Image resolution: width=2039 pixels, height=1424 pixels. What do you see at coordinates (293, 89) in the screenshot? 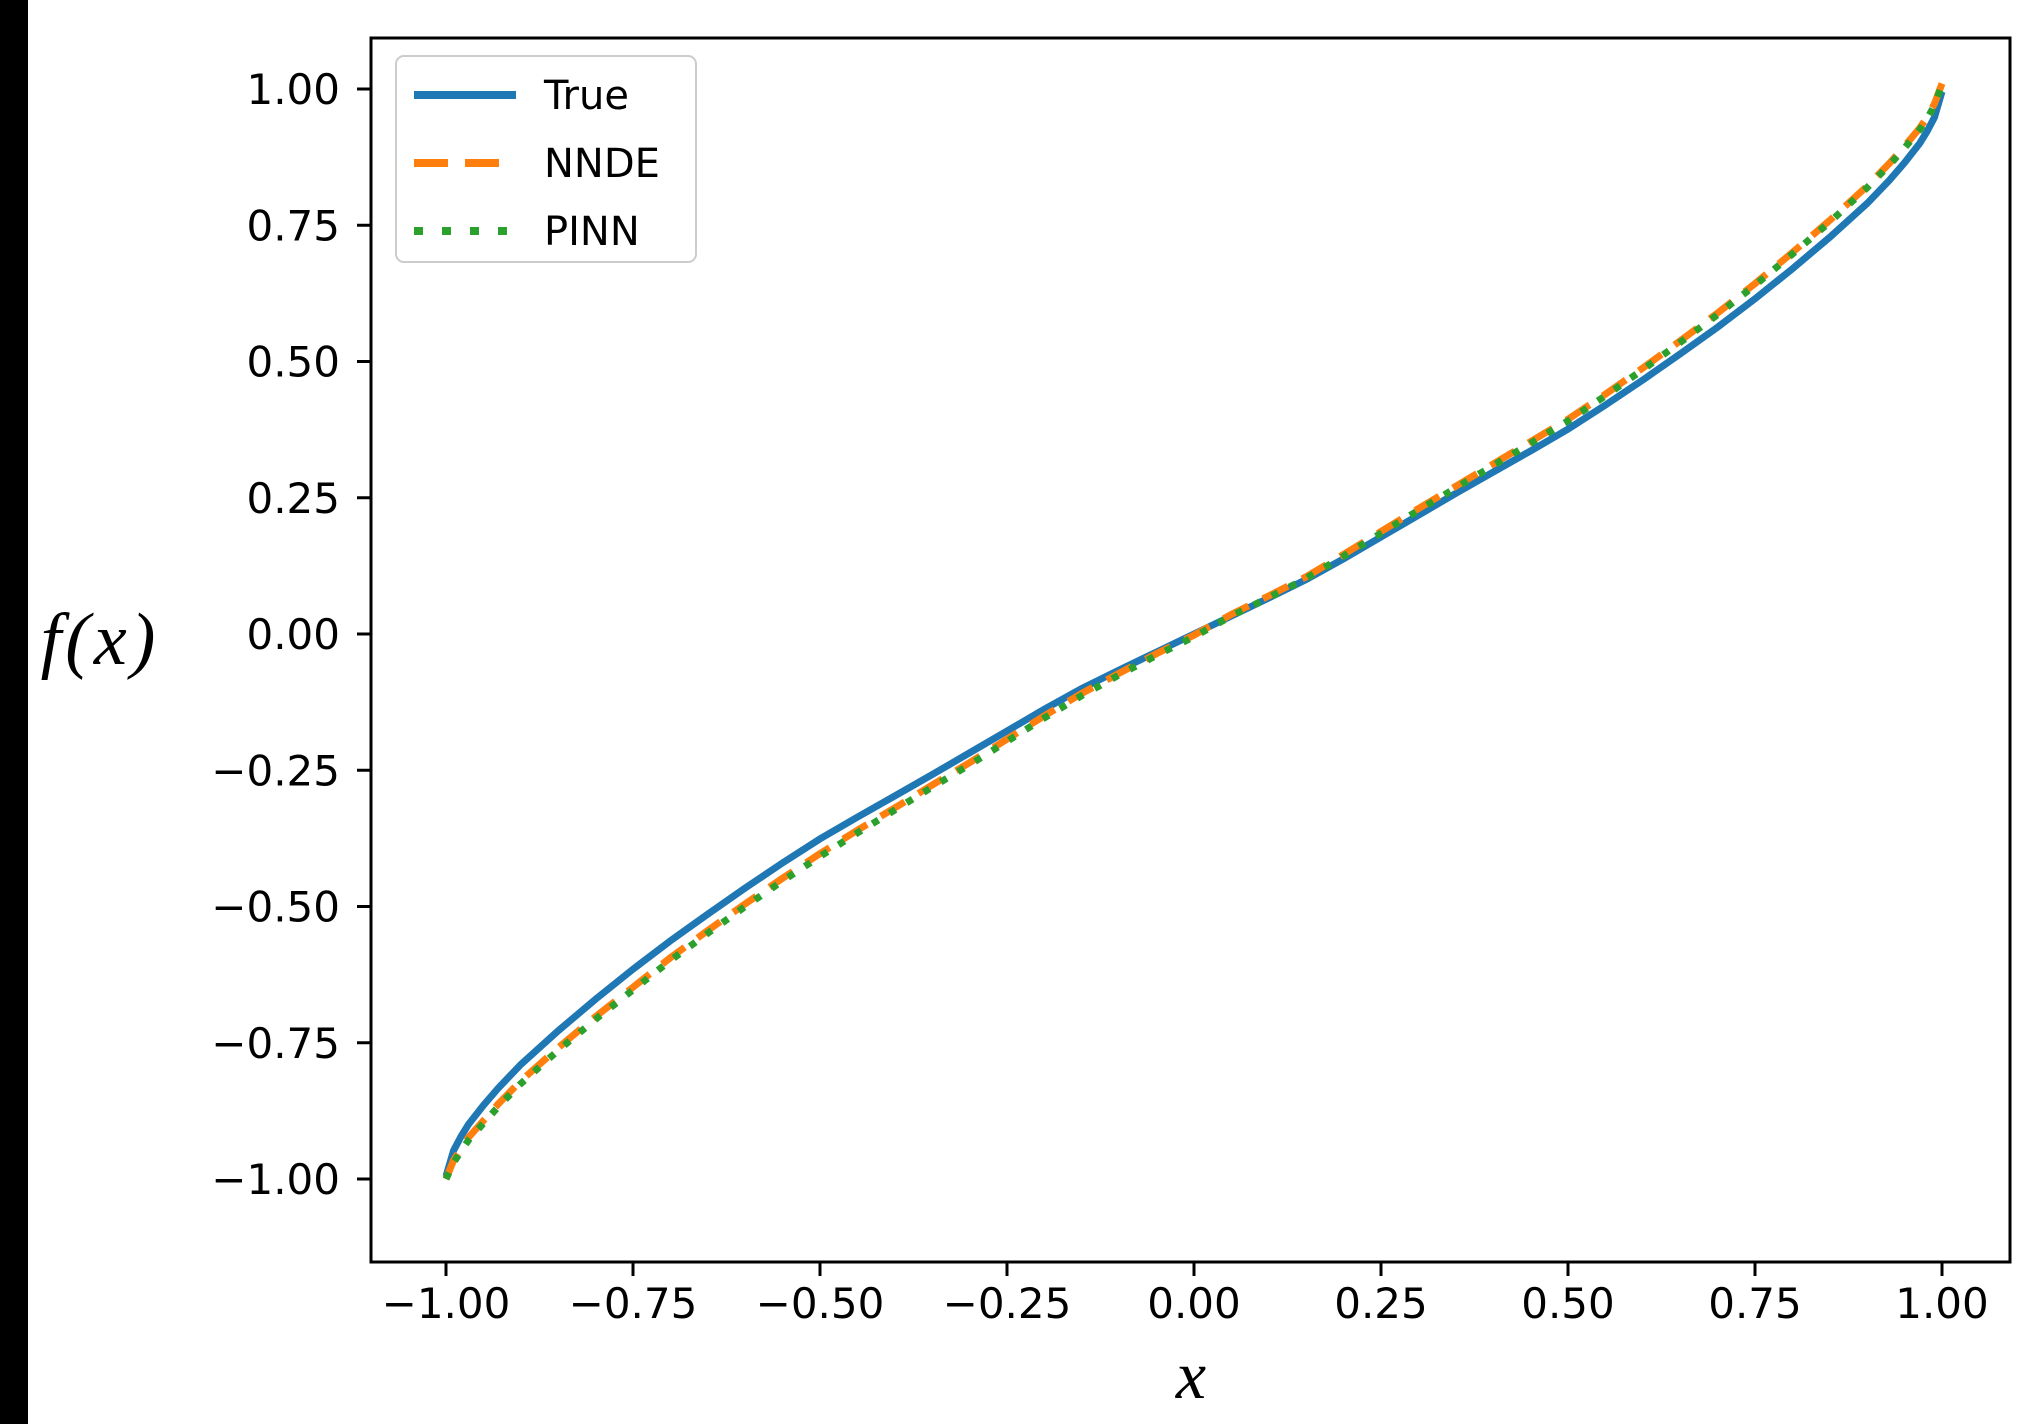
I see `y-tick-label: 1.00` at bounding box center [293, 89].